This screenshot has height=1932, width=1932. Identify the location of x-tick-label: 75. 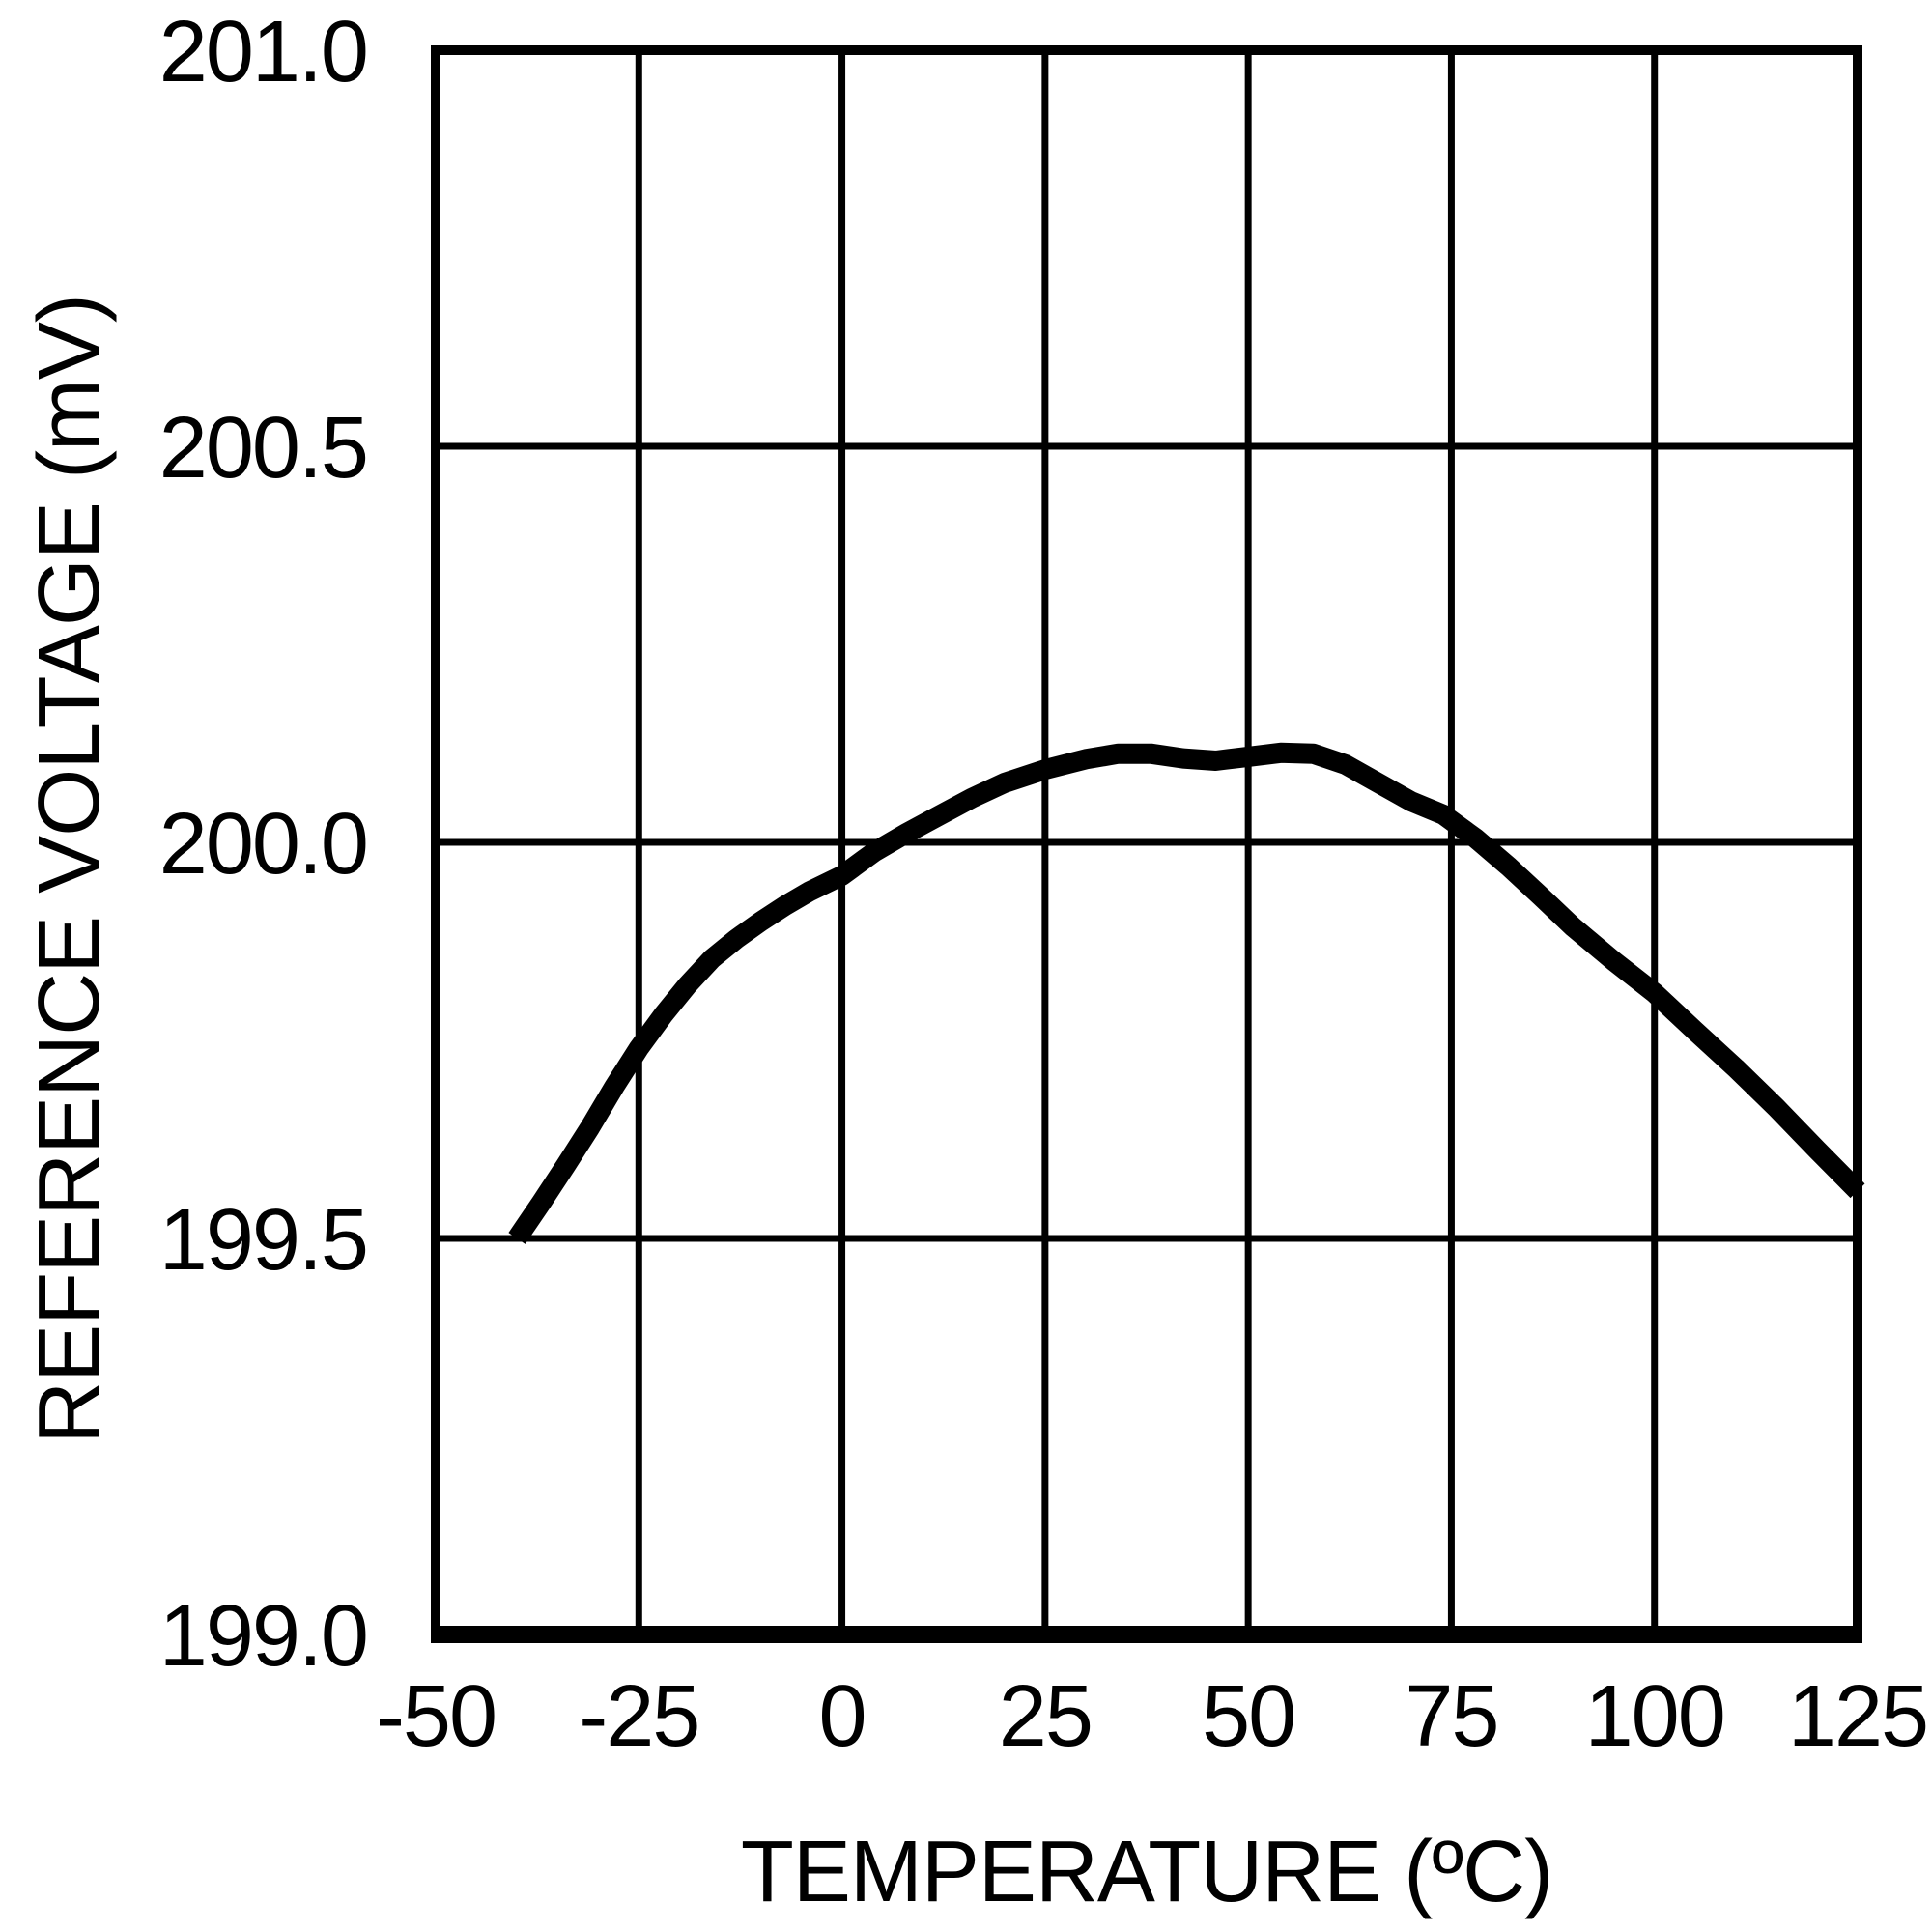
(1452, 1716).